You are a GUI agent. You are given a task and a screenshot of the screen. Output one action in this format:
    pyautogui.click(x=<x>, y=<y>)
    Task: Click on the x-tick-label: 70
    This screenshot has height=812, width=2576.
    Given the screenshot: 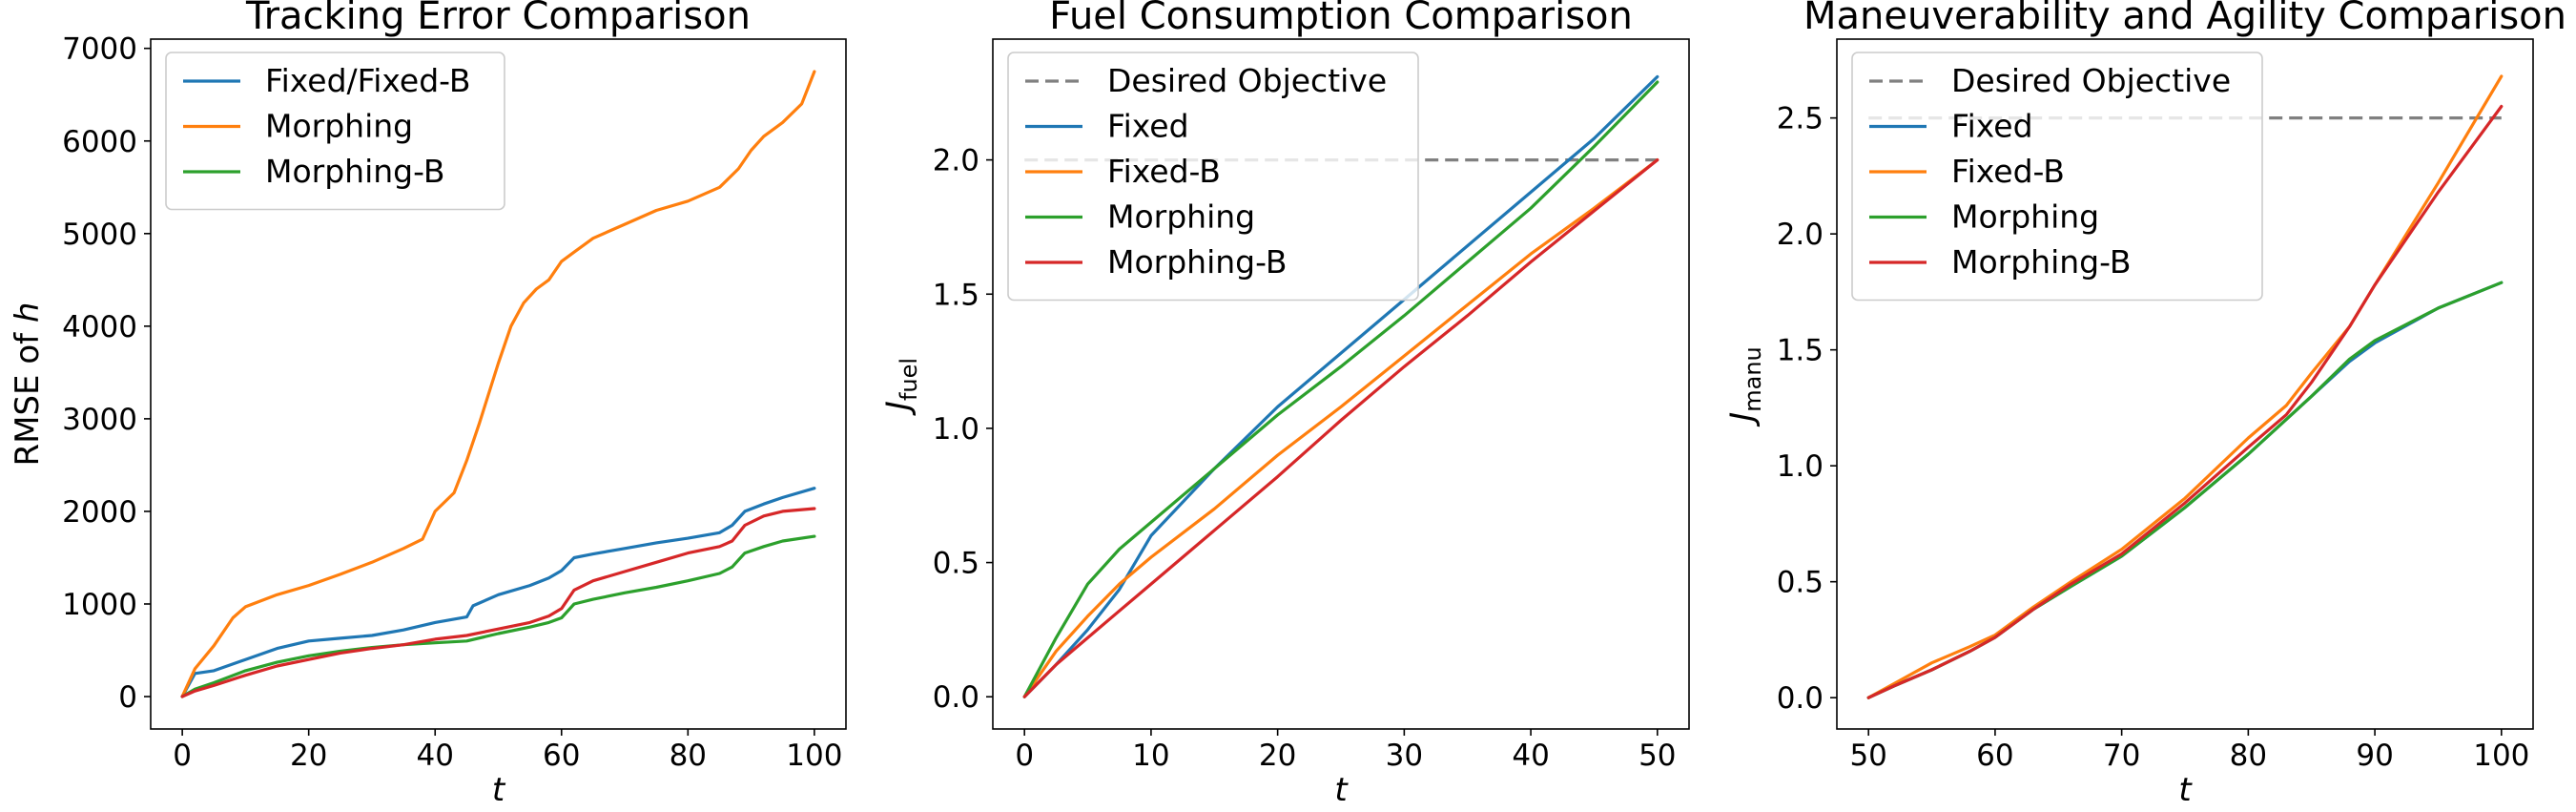 What is the action you would take?
    pyautogui.click(x=2121, y=756)
    